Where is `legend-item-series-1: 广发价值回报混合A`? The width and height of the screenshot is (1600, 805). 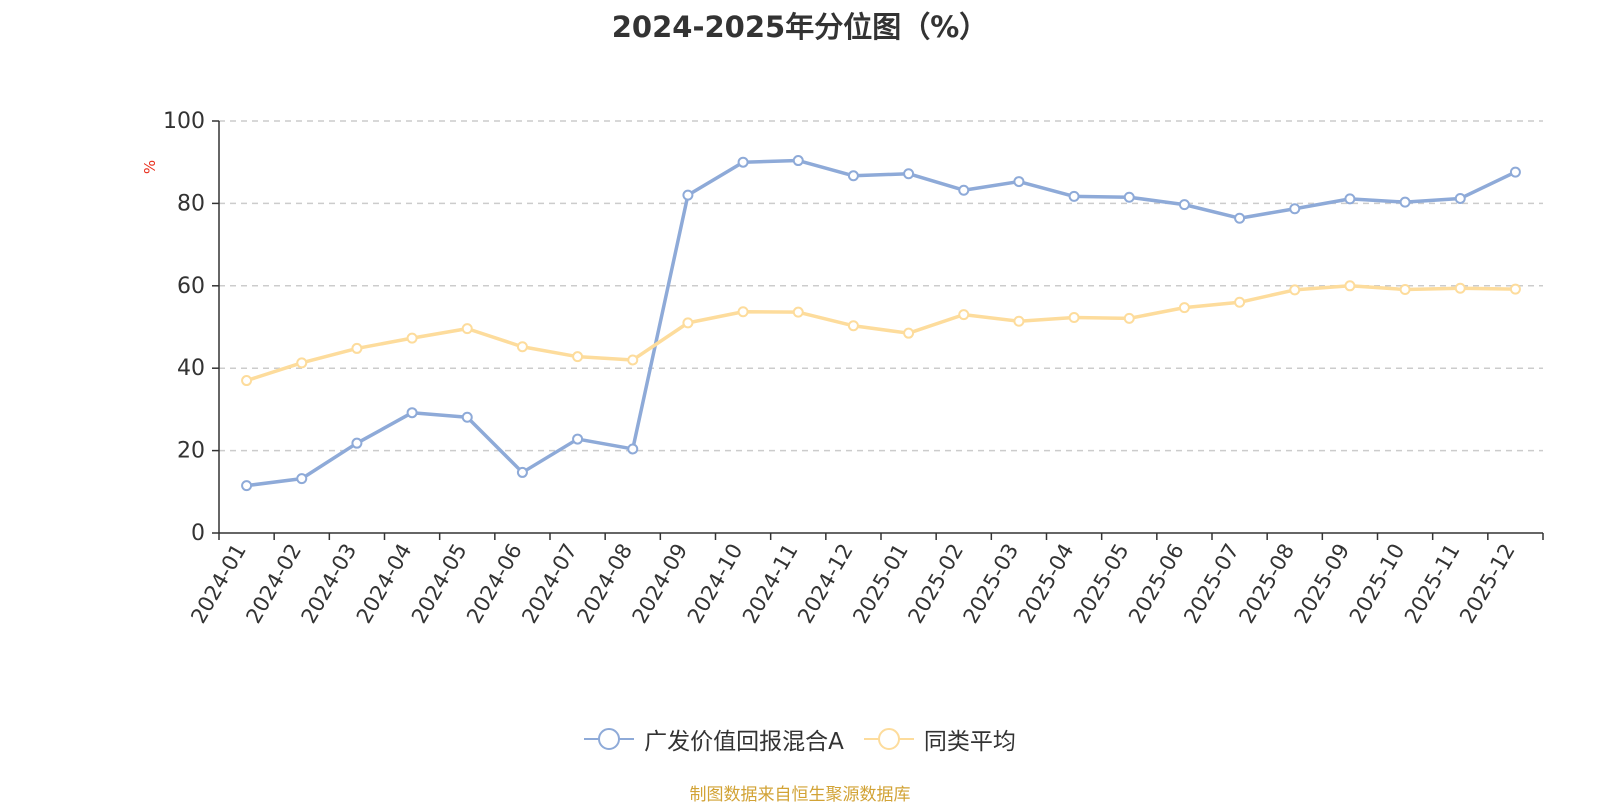
legend-item-series-1: 广发价值回报混合A is located at coordinates (714, 739).